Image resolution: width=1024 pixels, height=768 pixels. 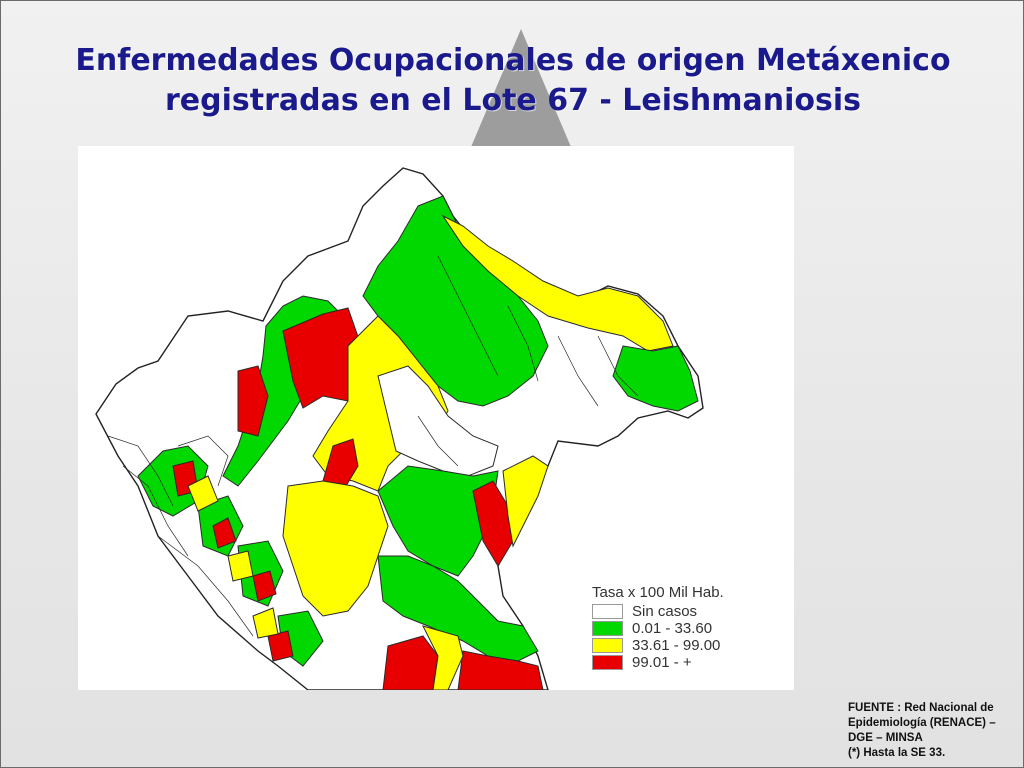 What do you see at coordinates (443, 657) in the screenshot?
I see `region-yellow-south` at bounding box center [443, 657].